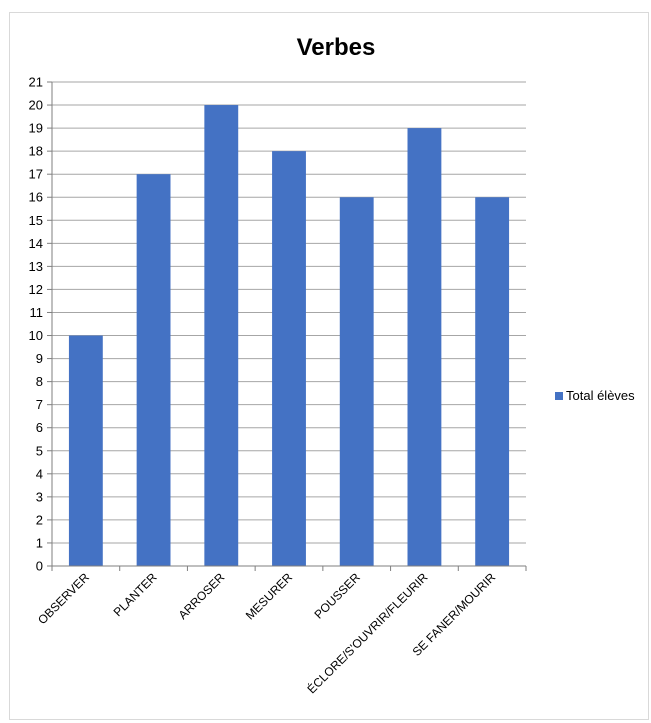 The height and width of the screenshot is (723, 651). What do you see at coordinates (36, 105) in the screenshot?
I see `y-tick-label: 20` at bounding box center [36, 105].